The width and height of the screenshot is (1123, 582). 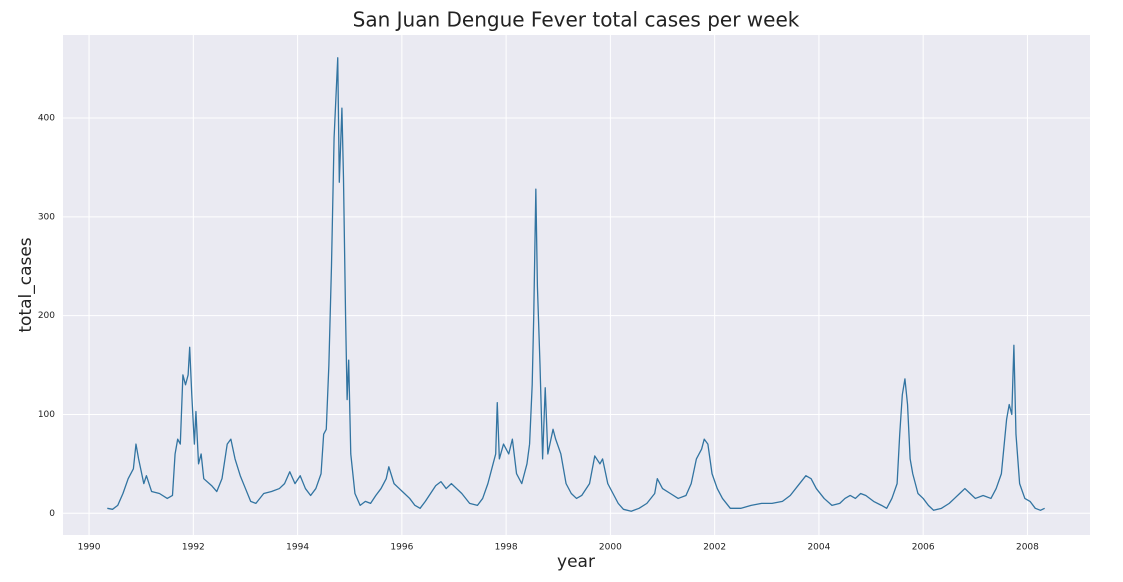 What do you see at coordinates (26, 284) in the screenshot?
I see `y-axis-label: total_cases` at bounding box center [26, 284].